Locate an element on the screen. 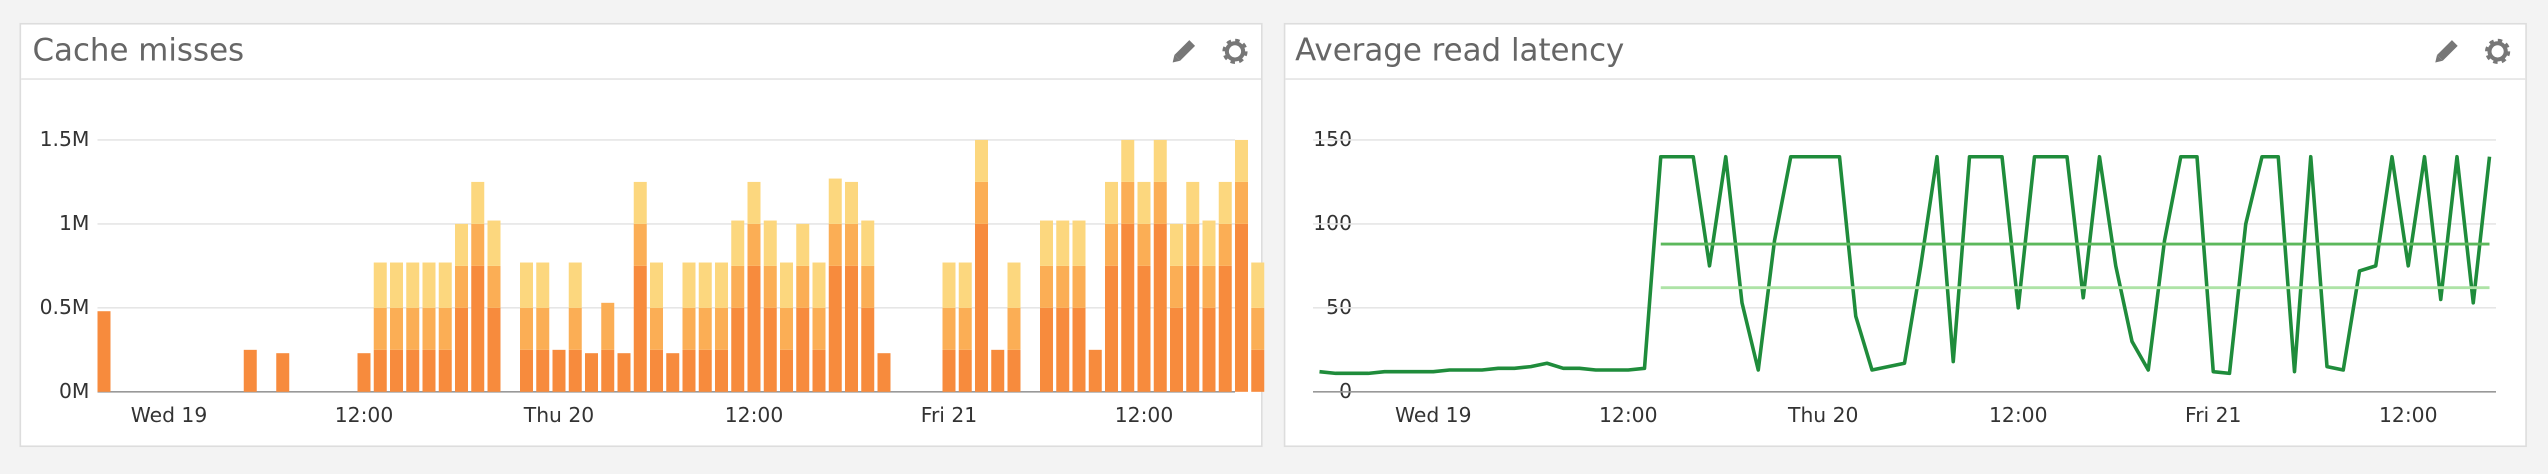 The height and width of the screenshot is (474, 2548). y-tick-label: 0M is located at coordinates (74, 391).